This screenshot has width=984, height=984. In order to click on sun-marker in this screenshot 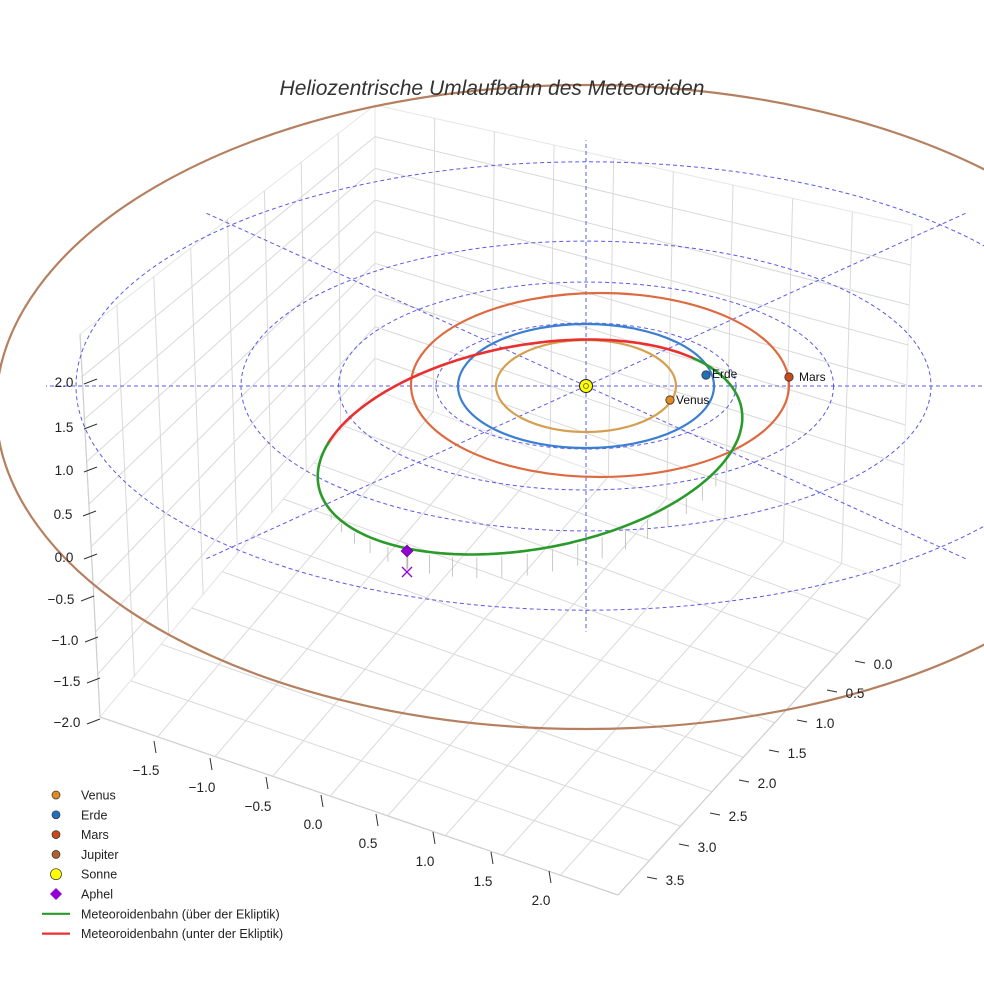, I will do `click(586, 386)`.